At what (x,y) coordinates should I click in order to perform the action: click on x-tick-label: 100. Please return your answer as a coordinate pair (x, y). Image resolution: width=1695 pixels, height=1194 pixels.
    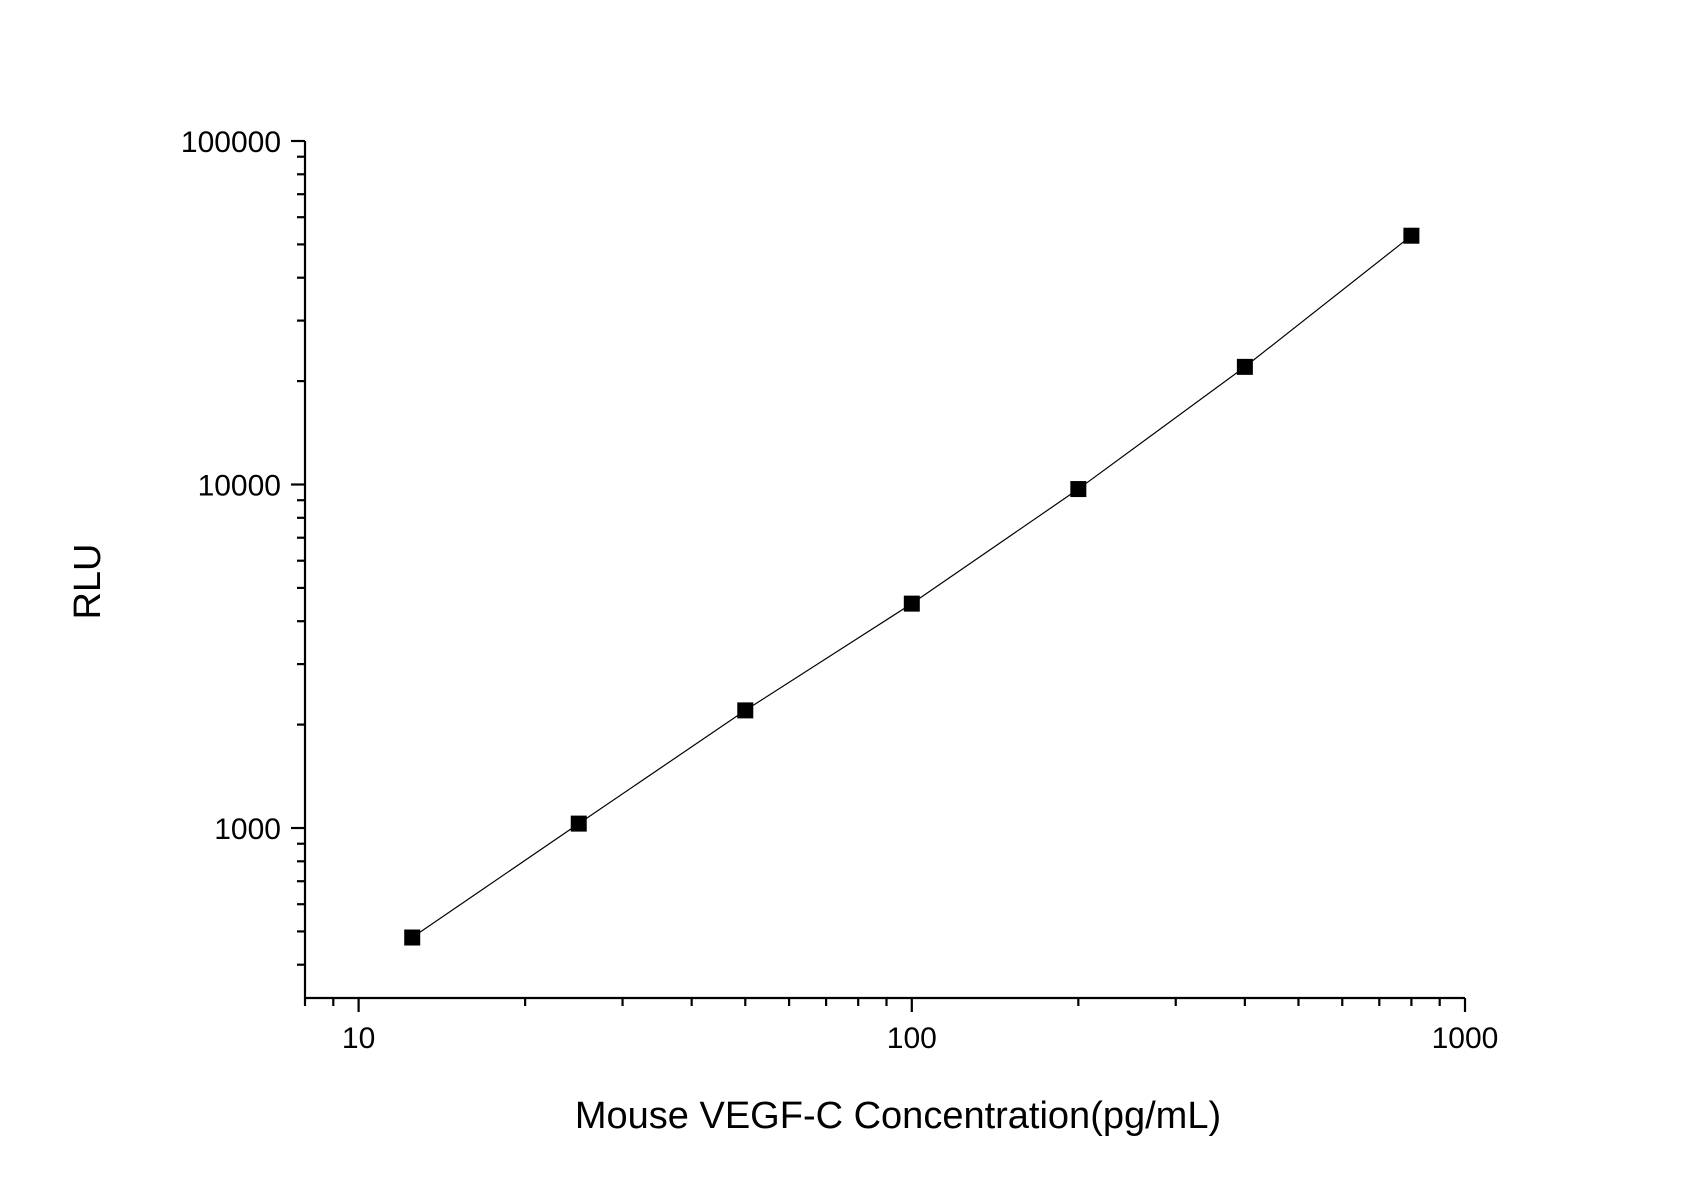
    Looking at the image, I should click on (912, 1038).